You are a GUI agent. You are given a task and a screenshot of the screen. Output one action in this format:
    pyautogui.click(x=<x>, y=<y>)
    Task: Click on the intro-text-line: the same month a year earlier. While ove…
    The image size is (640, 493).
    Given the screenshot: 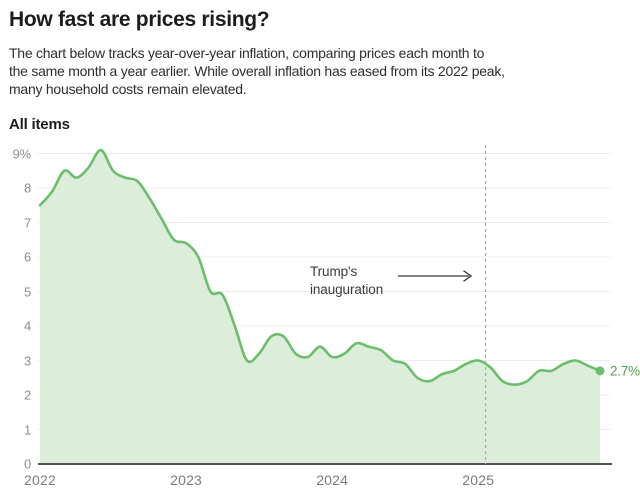 What is the action you would take?
    pyautogui.click(x=257, y=71)
    